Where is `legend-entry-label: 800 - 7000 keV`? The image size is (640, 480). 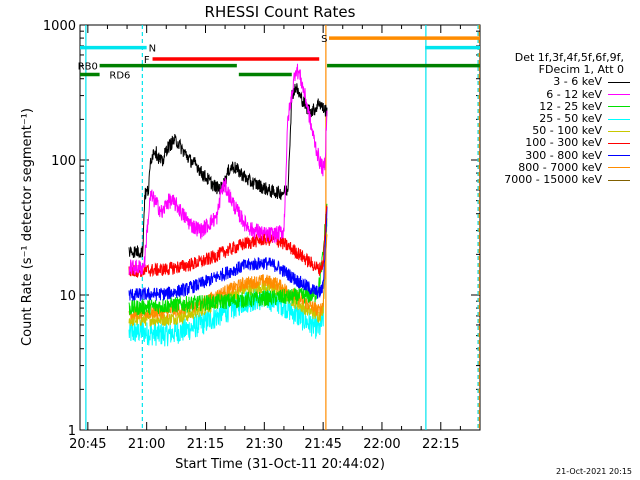
legend-entry-label: 800 - 7000 keV is located at coordinates (560, 167).